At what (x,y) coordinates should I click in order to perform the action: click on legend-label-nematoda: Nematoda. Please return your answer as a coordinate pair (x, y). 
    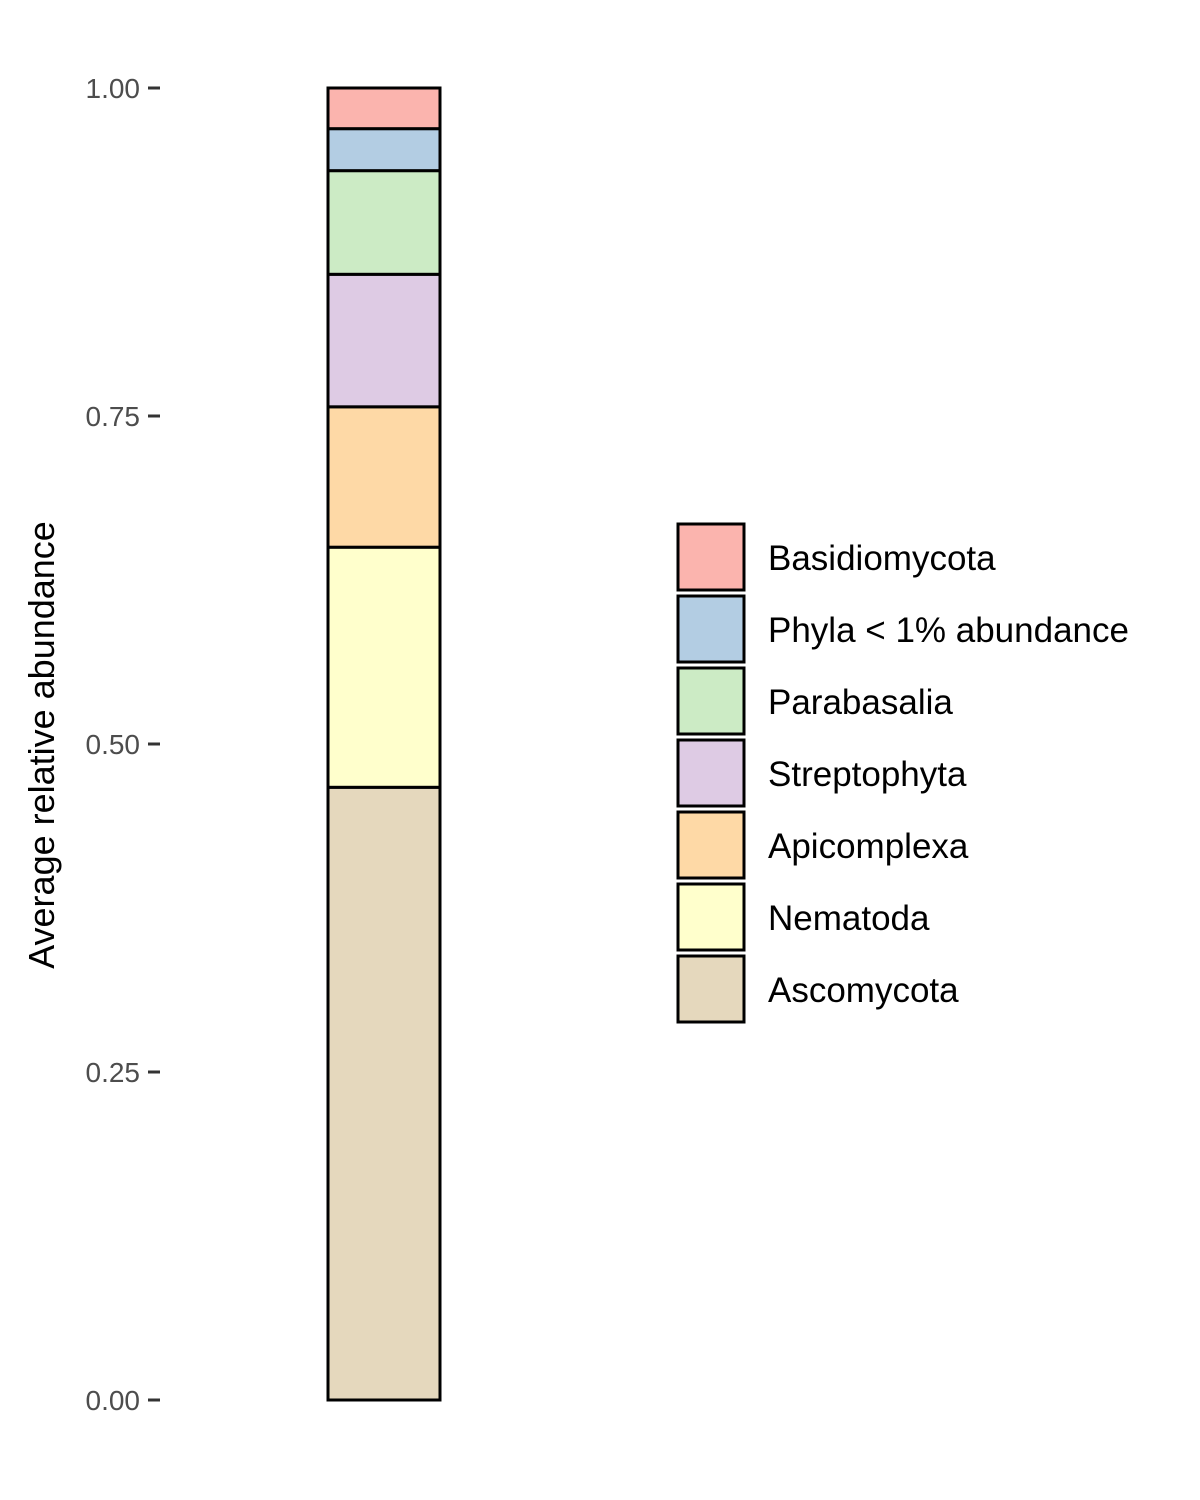
    Looking at the image, I should click on (849, 918).